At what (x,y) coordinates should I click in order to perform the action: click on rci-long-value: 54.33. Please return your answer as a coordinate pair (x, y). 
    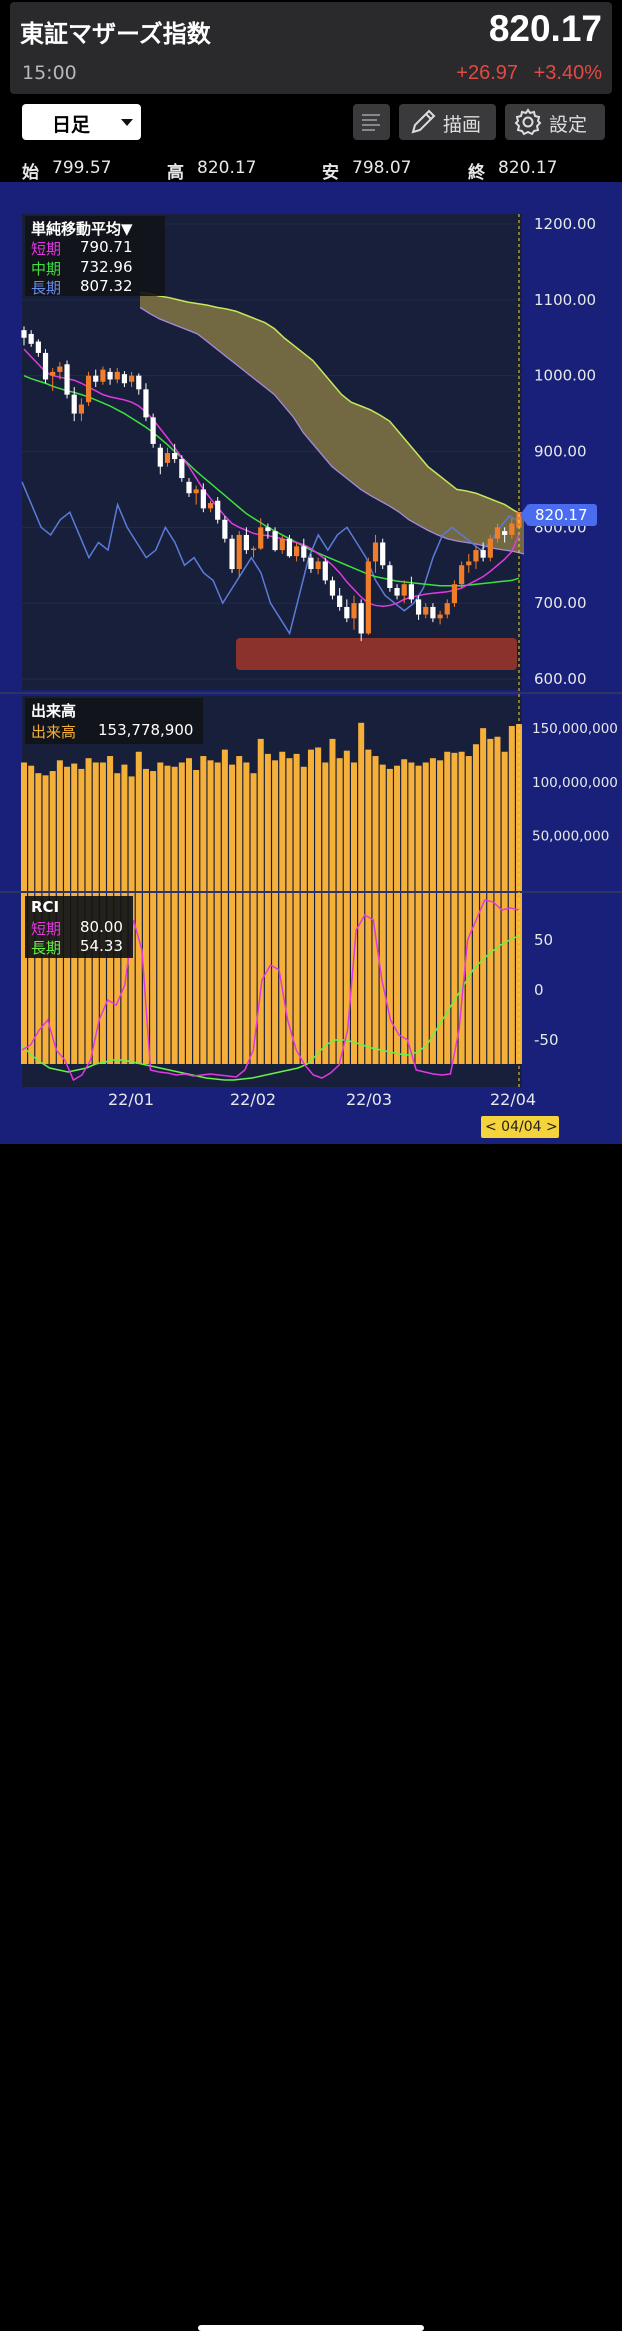
    Looking at the image, I should click on (101, 946).